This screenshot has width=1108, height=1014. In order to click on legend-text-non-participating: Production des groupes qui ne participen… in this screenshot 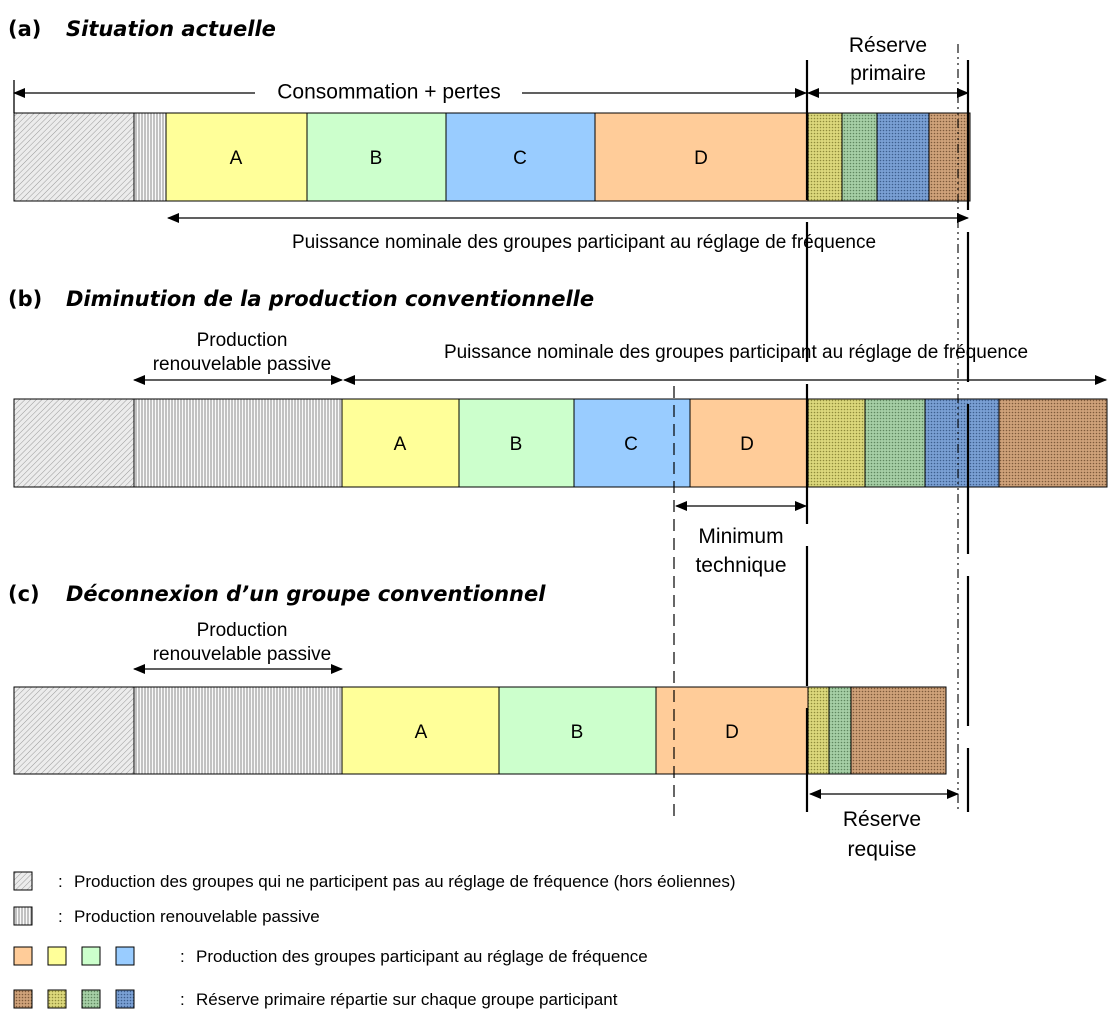, I will do `click(405, 881)`.